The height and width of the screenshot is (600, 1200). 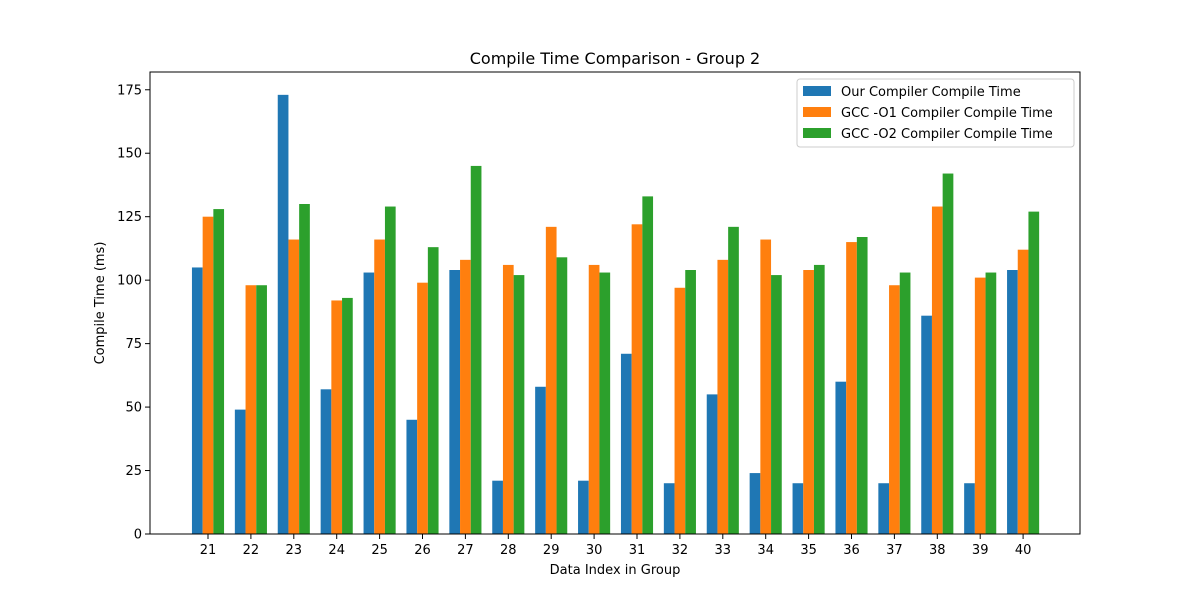 I want to click on x-axis-label: Data Index in Group, so click(x=615, y=570).